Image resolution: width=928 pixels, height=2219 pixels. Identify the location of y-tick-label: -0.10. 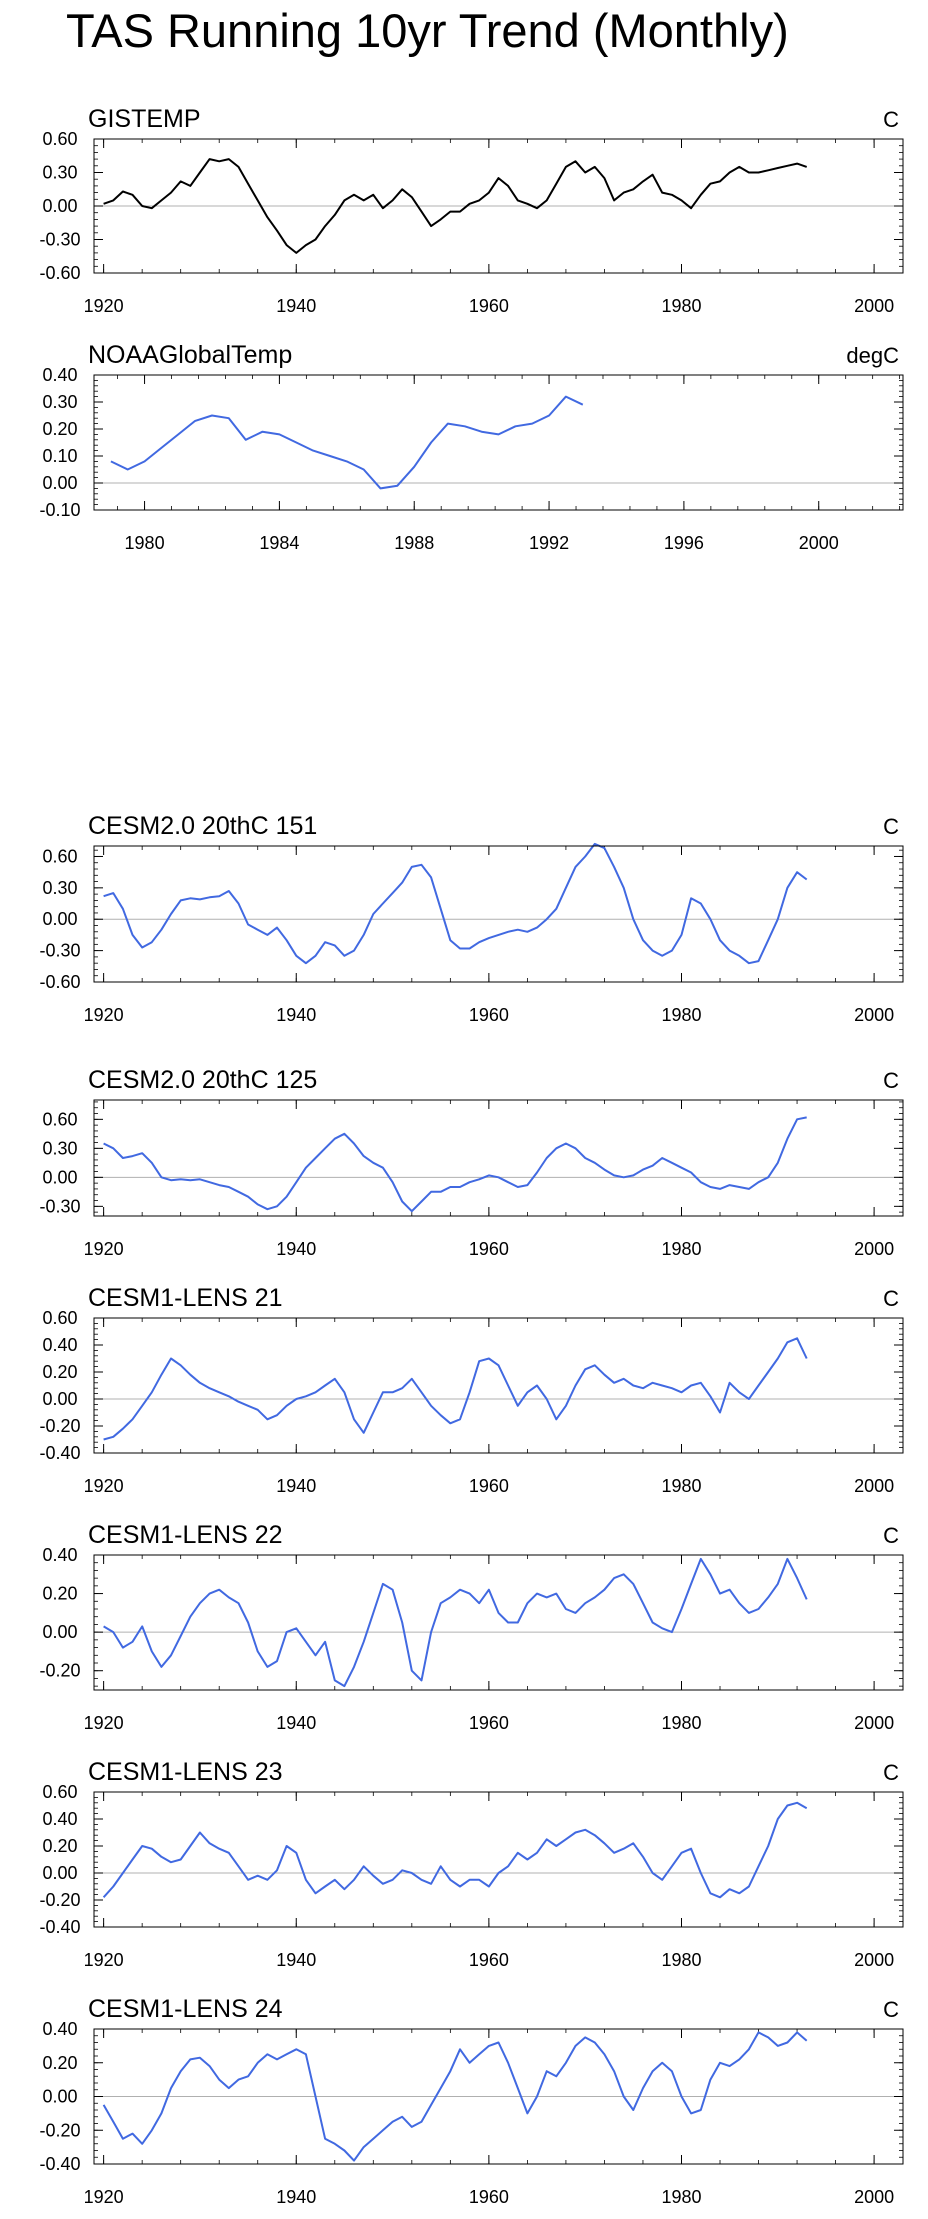
(59, 510).